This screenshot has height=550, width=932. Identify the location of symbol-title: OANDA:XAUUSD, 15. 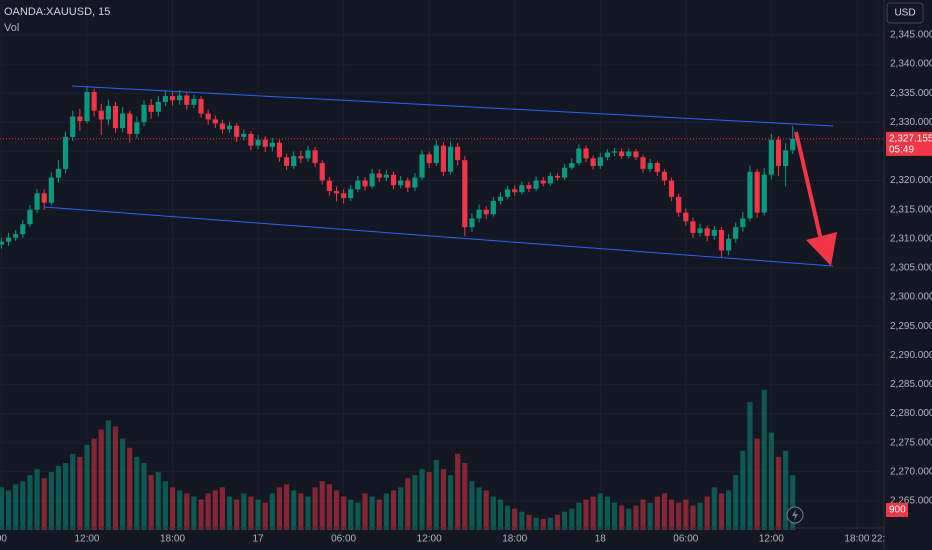
(57, 12).